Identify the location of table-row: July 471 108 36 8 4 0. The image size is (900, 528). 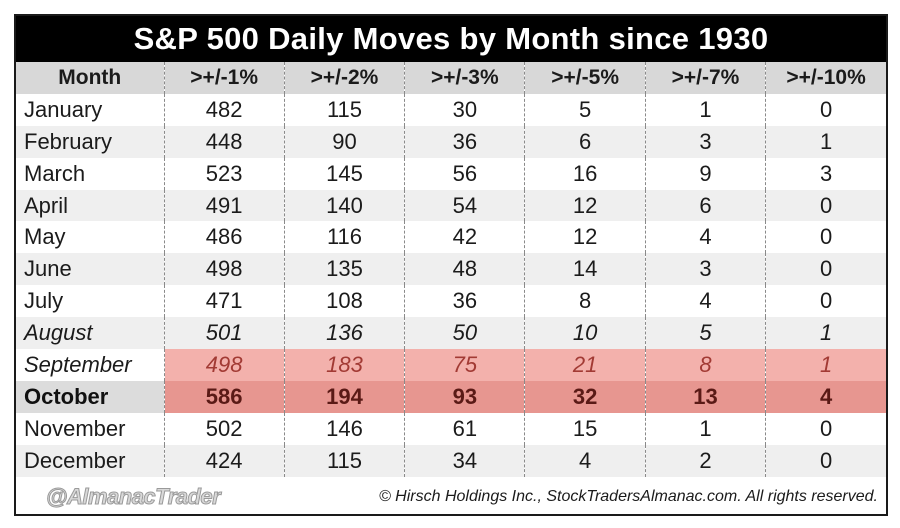
(451, 301).